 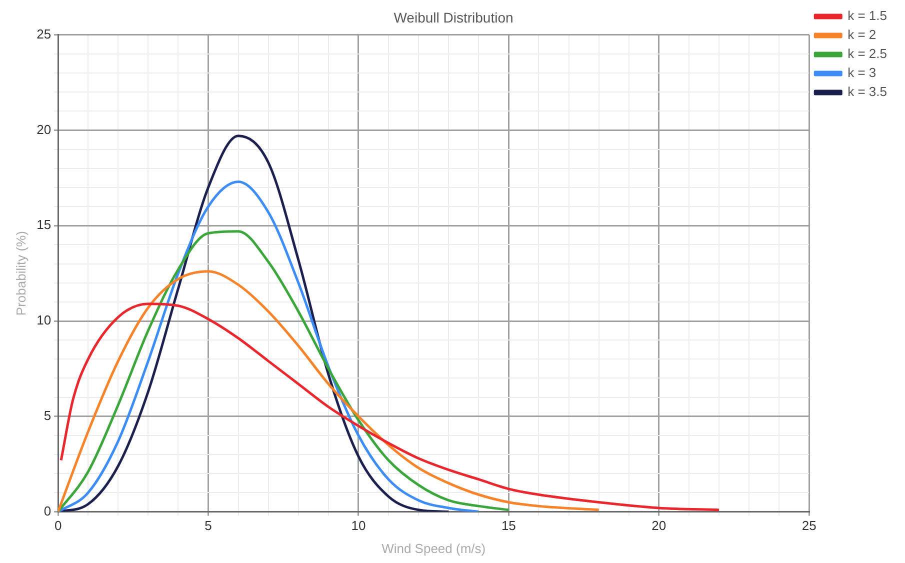 I want to click on x-axis-title: Wind Speed (m/s), so click(x=434, y=548).